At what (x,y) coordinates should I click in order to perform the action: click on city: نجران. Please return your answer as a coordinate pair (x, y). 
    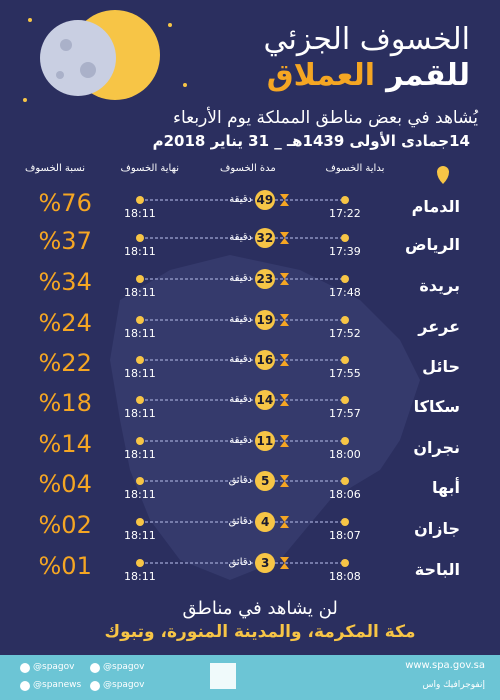
    Looking at the image, I should click on (436, 447).